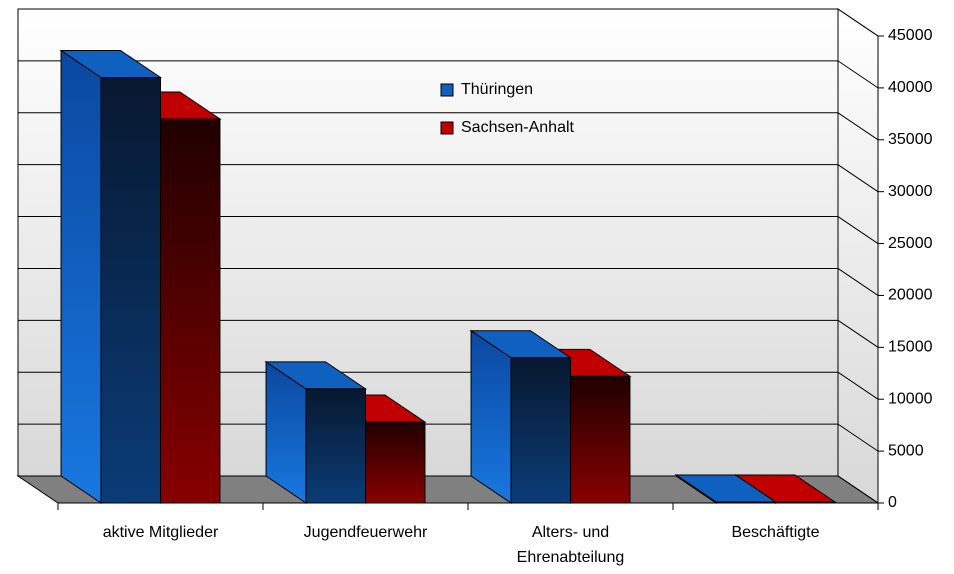  I want to click on y-tick-label: 0, so click(892, 502).